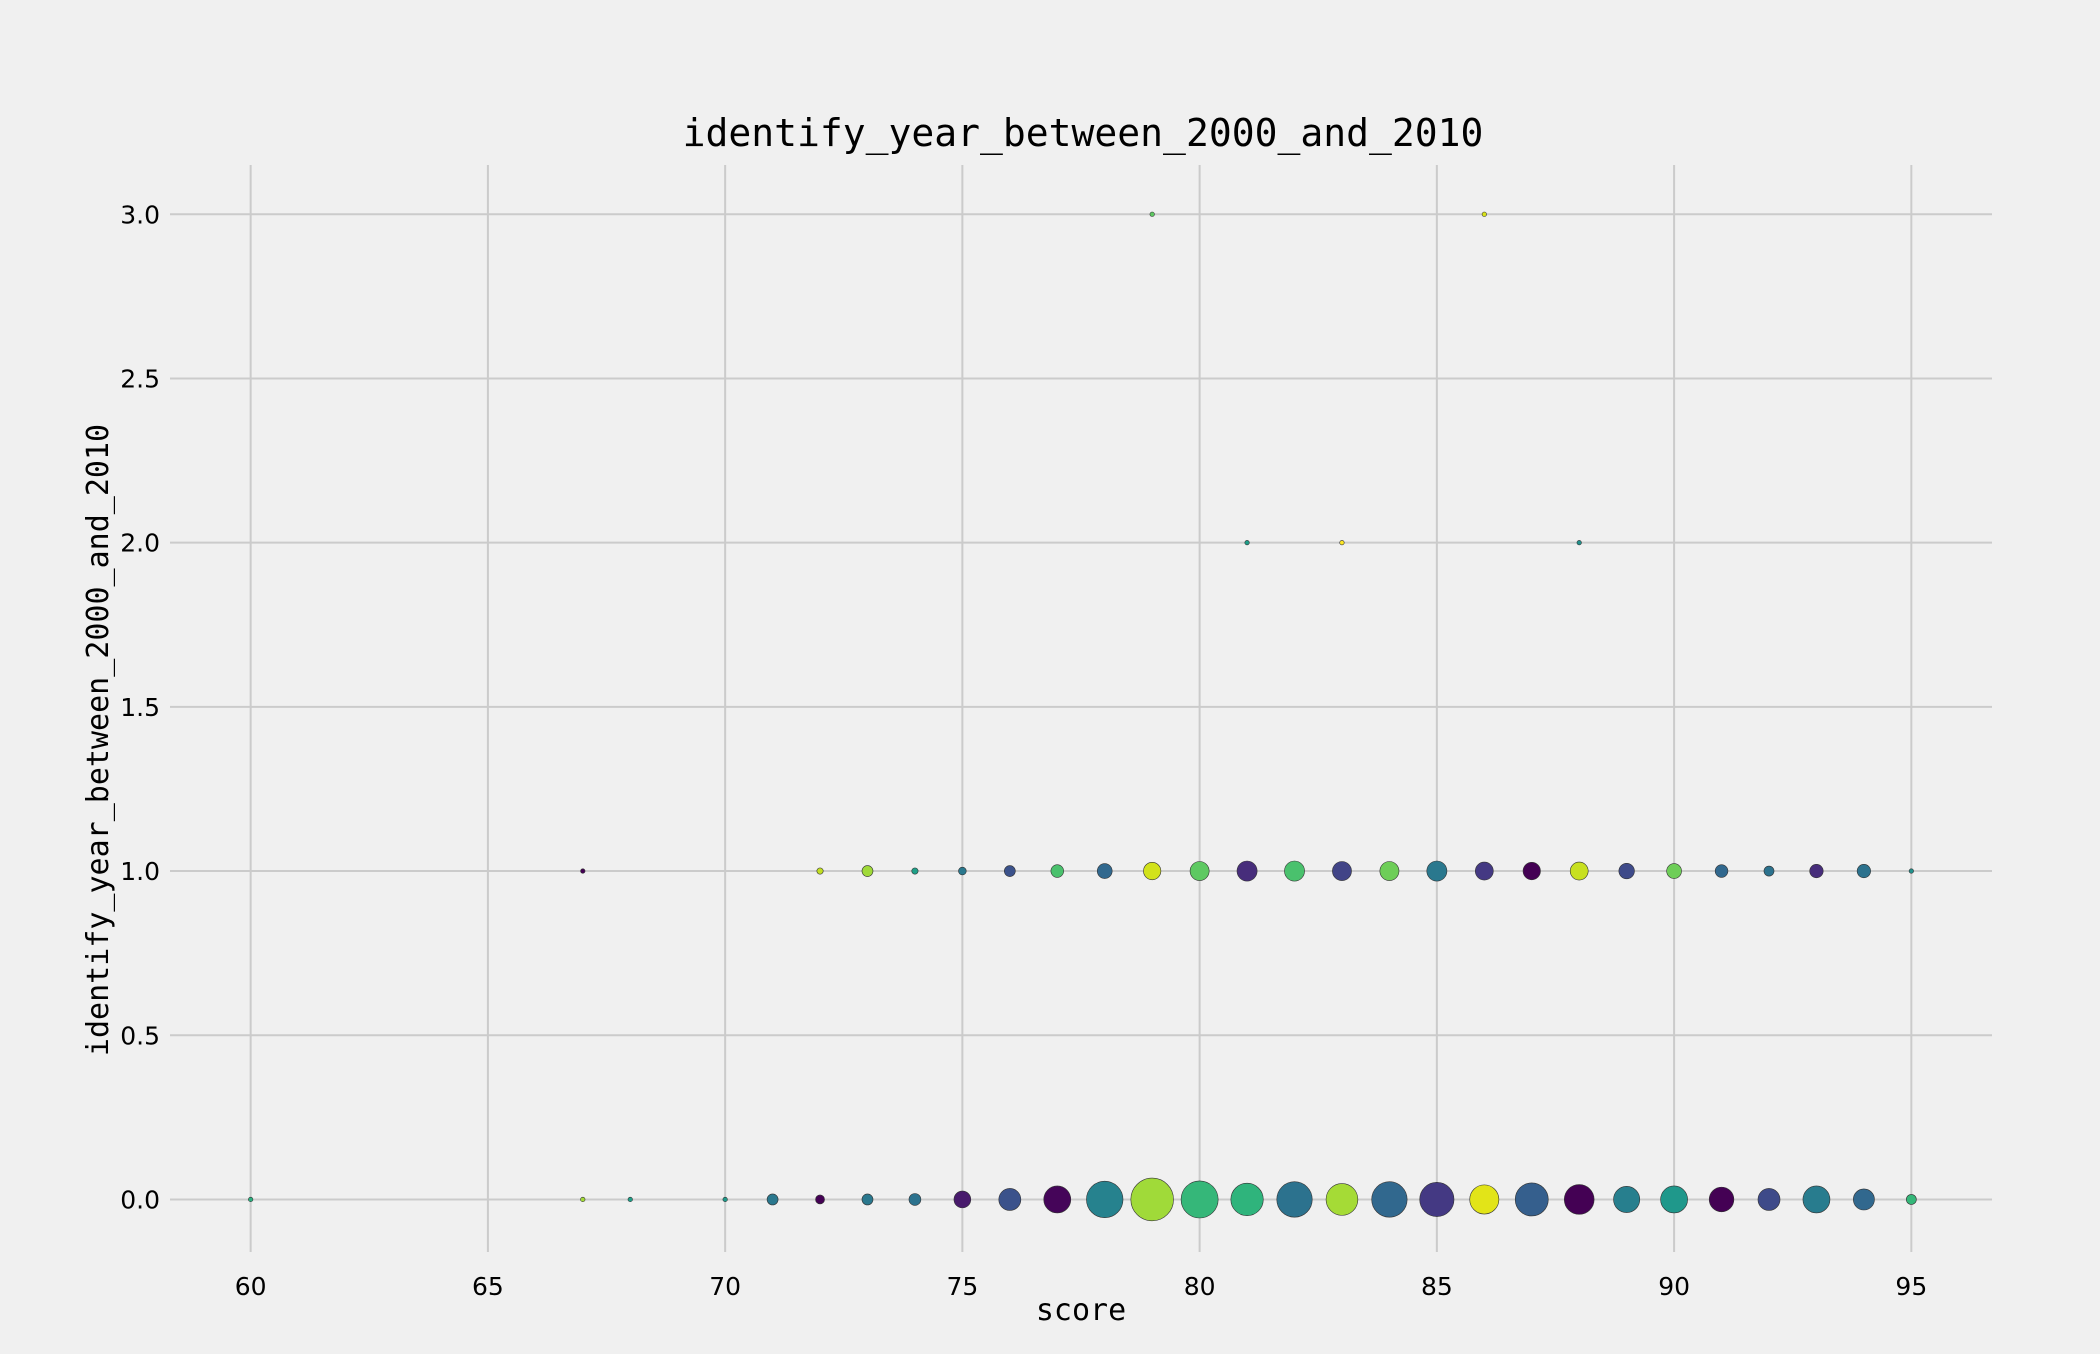 This screenshot has width=2100, height=1354. I want to click on y-tick-label: 3.0, so click(140, 214).